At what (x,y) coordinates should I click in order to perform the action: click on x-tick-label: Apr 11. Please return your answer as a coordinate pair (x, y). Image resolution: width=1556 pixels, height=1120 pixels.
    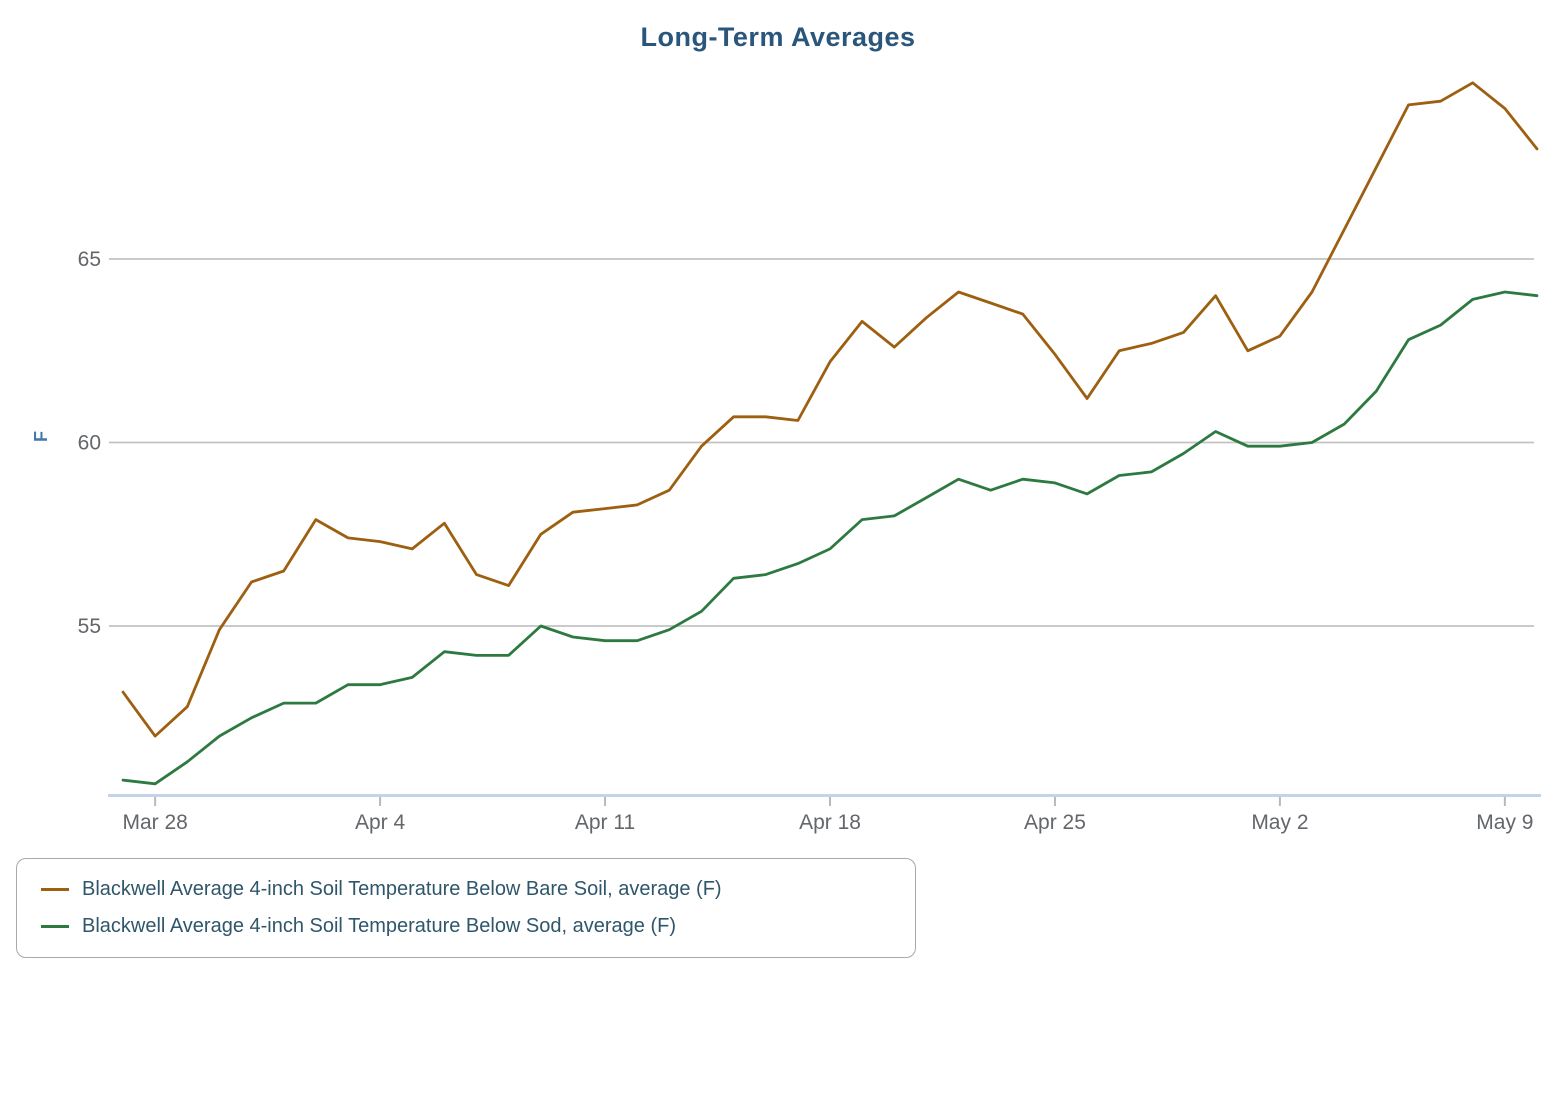
    Looking at the image, I should click on (605, 822).